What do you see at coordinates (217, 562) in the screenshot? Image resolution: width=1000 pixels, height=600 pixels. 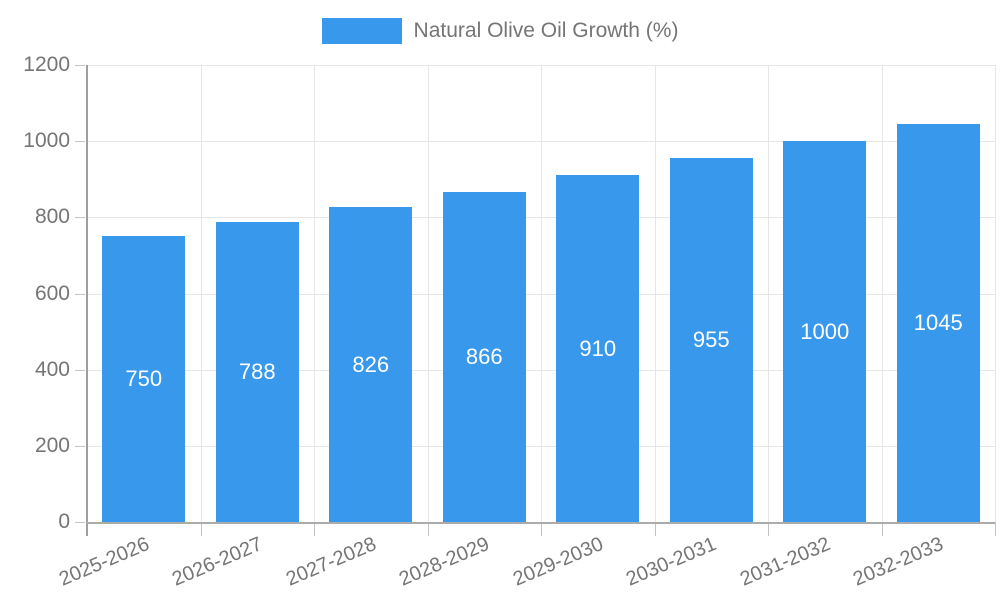 I see `x-axis-tick-label: 2026-2027` at bounding box center [217, 562].